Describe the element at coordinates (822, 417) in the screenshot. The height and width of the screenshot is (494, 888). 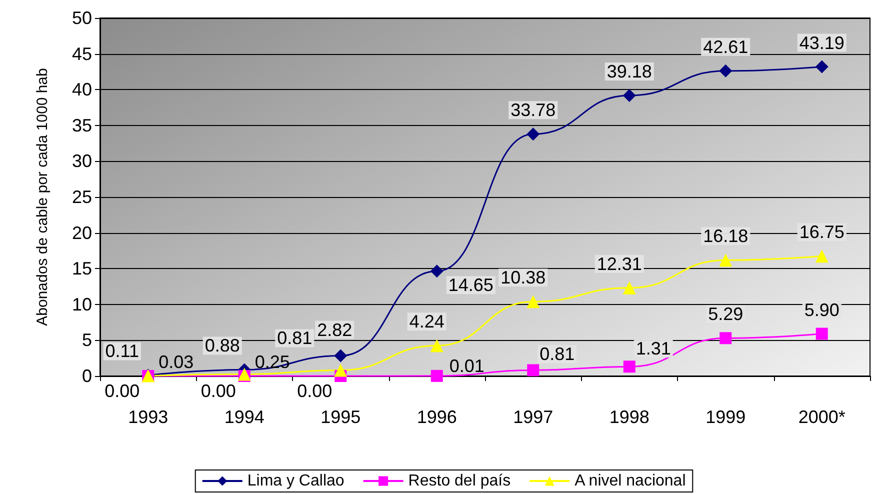
I see `x-tick-label: 2000*` at that location.